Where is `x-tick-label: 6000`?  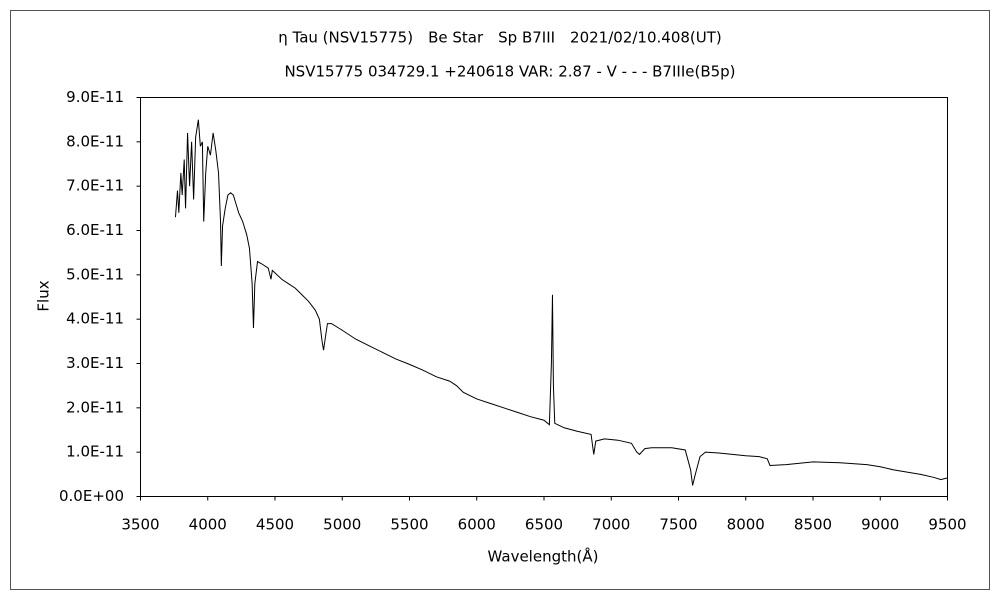
x-tick-label: 6000 is located at coordinates (477, 525).